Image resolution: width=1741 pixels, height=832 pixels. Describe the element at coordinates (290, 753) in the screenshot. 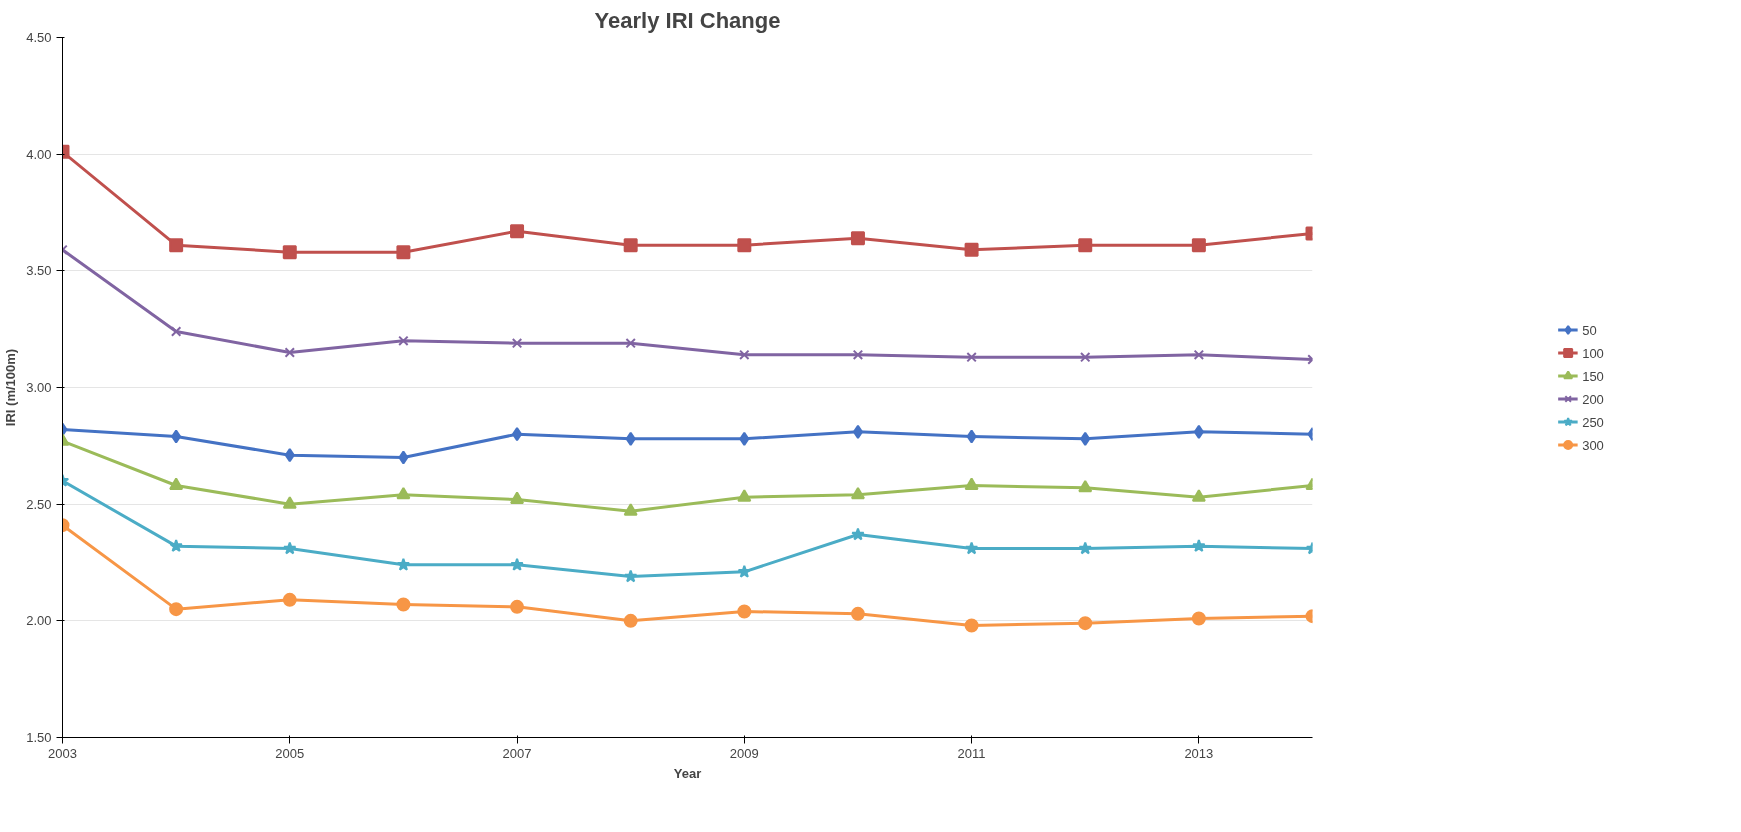

I see `x-tick-label: 2005` at that location.